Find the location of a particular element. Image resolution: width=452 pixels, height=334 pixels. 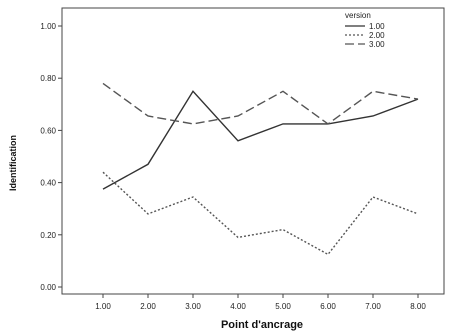

legend-title: version is located at coordinates (358, 15).